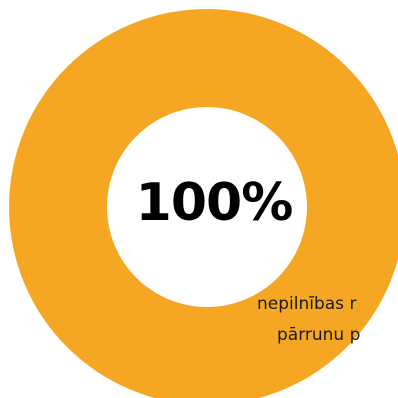  What do you see at coordinates (319, 335) in the screenshot?
I see `caption-line-2: pārrunu p` at bounding box center [319, 335].